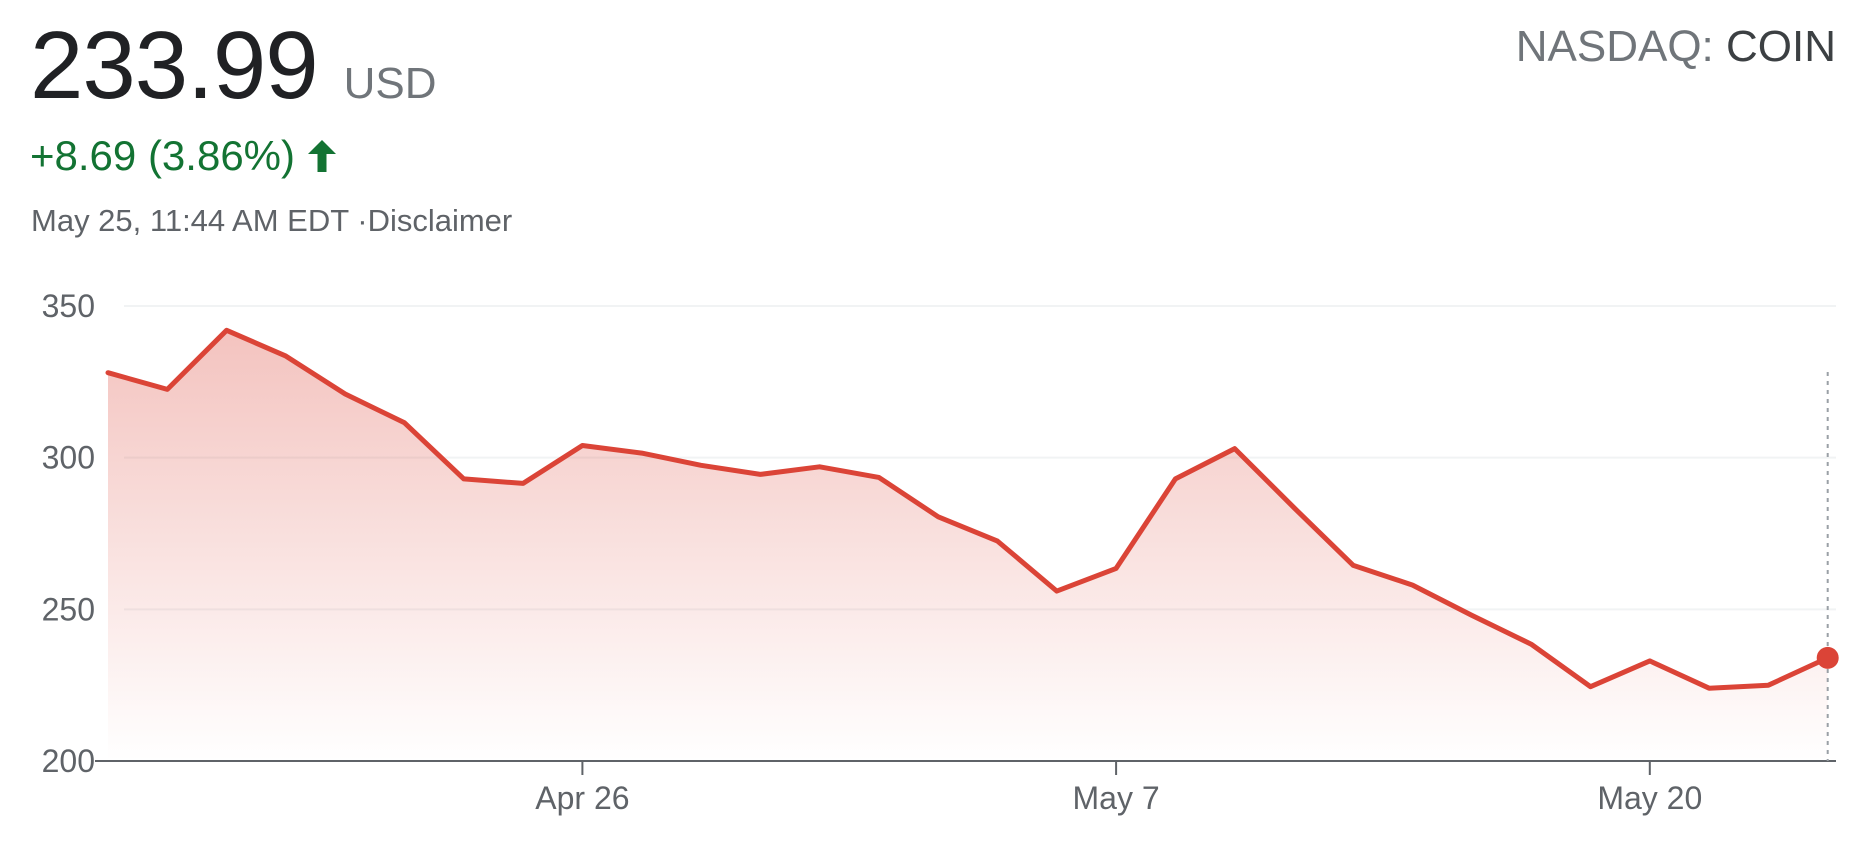  I want to click on last-price-marker, so click(1827, 657).